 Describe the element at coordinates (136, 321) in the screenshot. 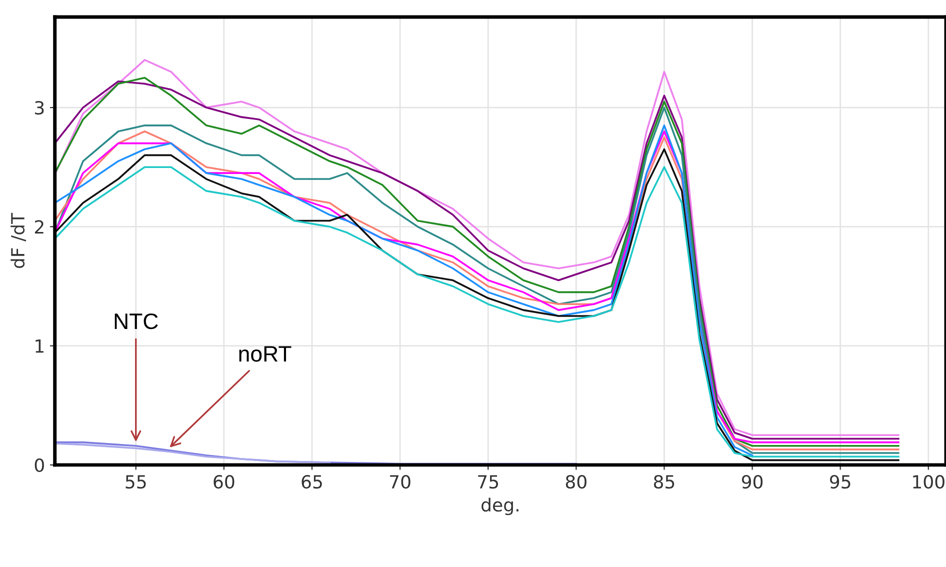

I see `annotation: NTC` at that location.